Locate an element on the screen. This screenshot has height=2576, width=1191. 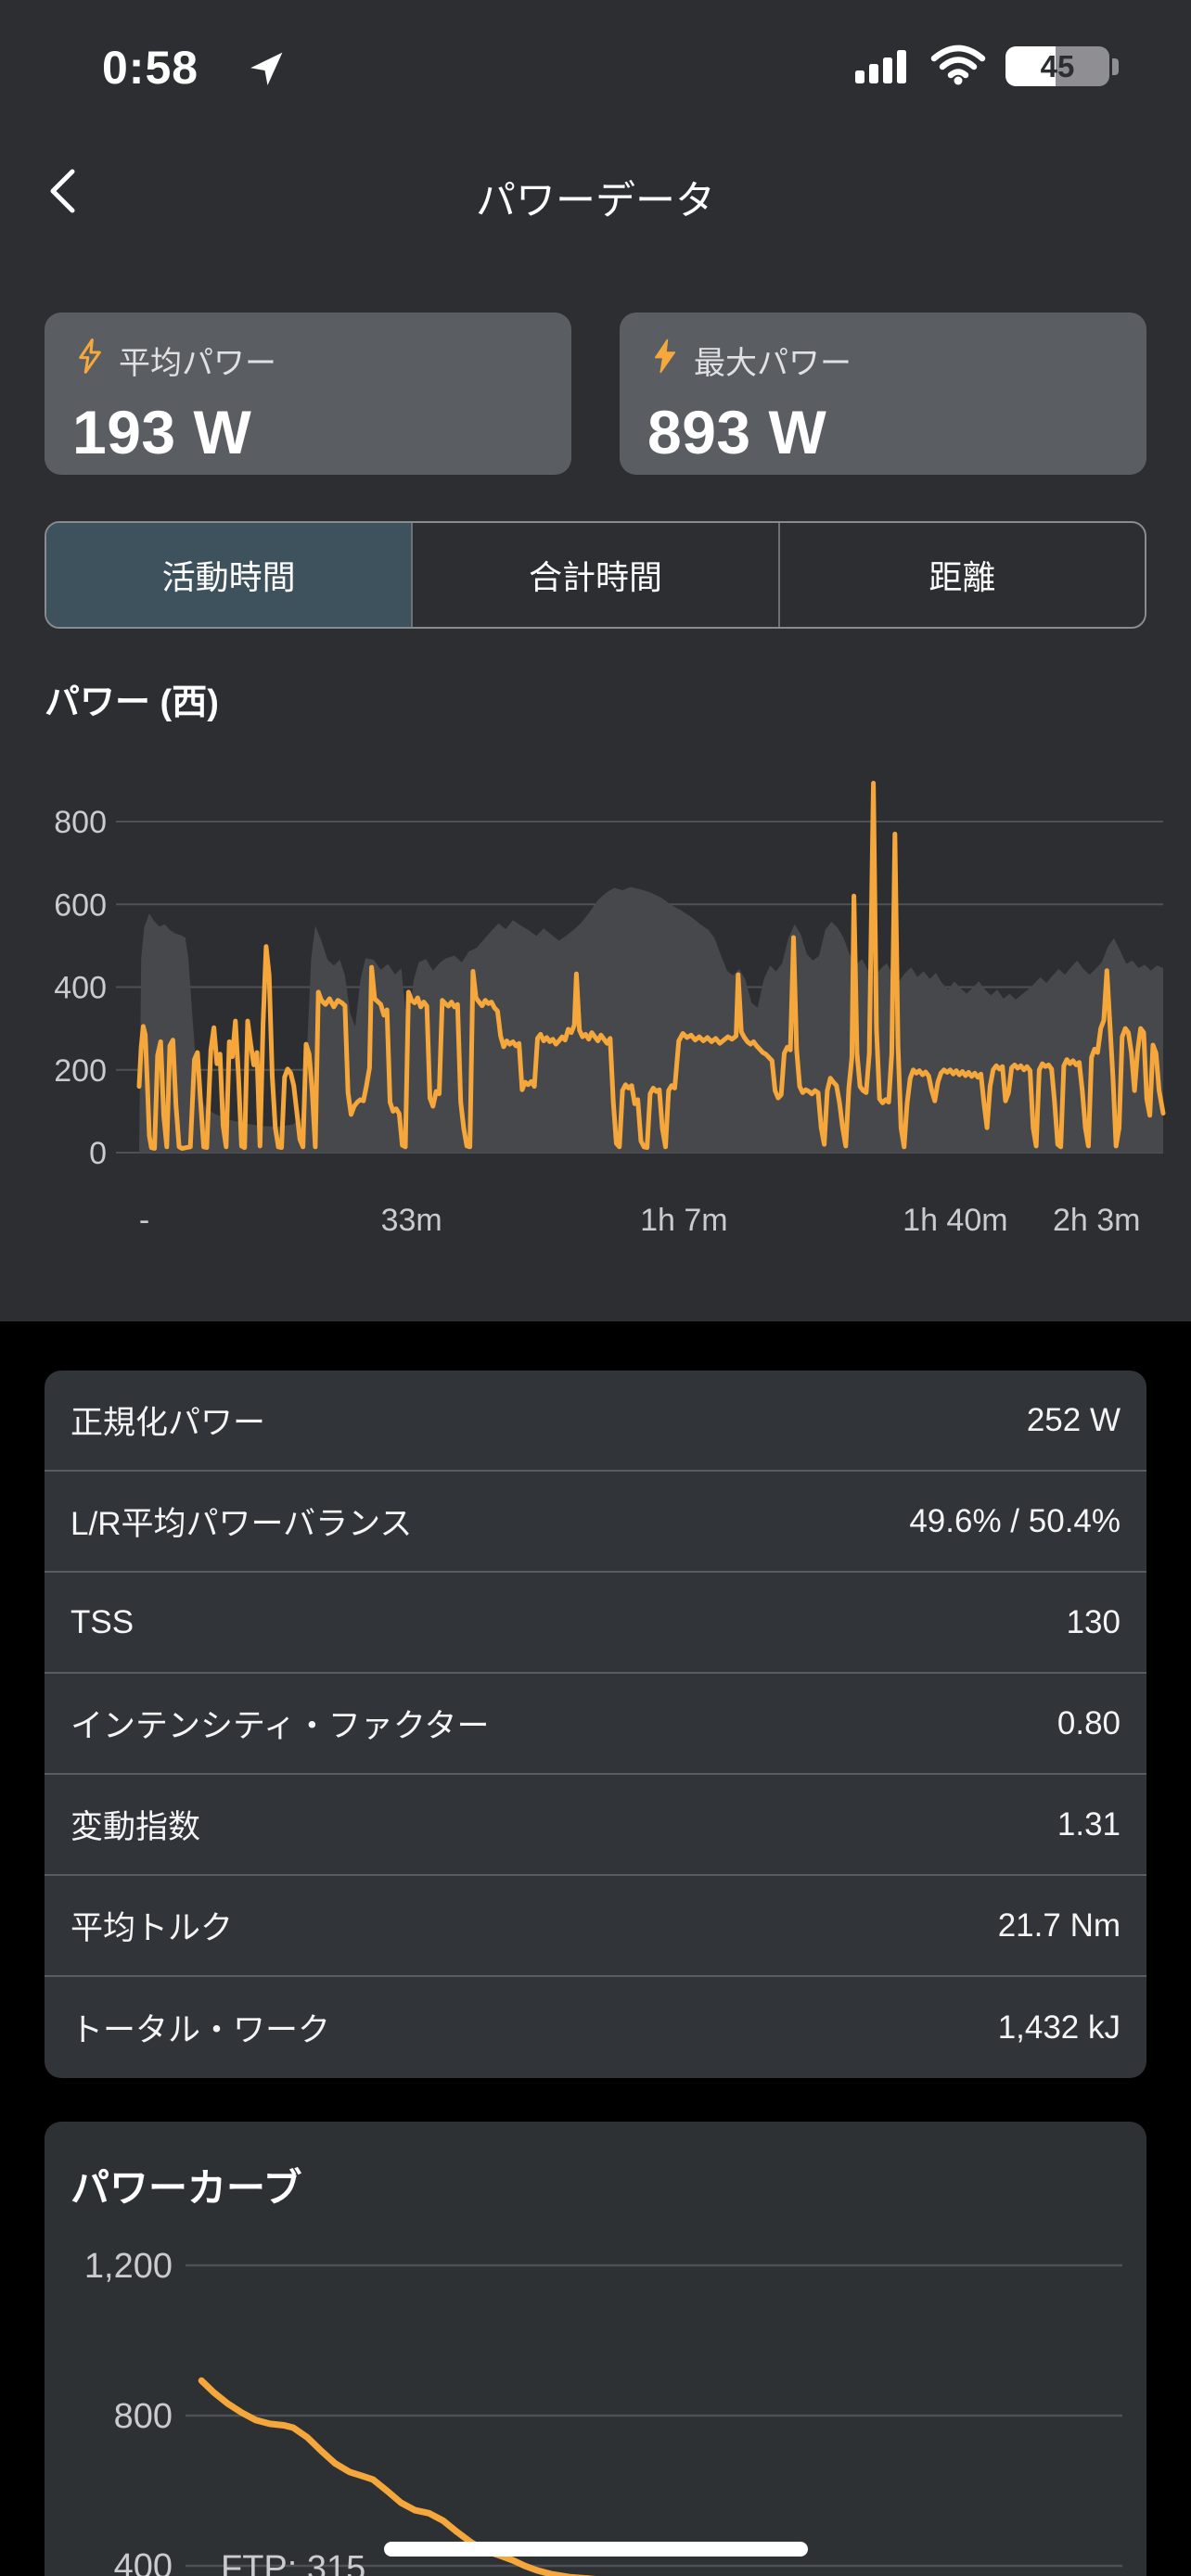
stat-value: 130 is located at coordinates (1093, 1621).